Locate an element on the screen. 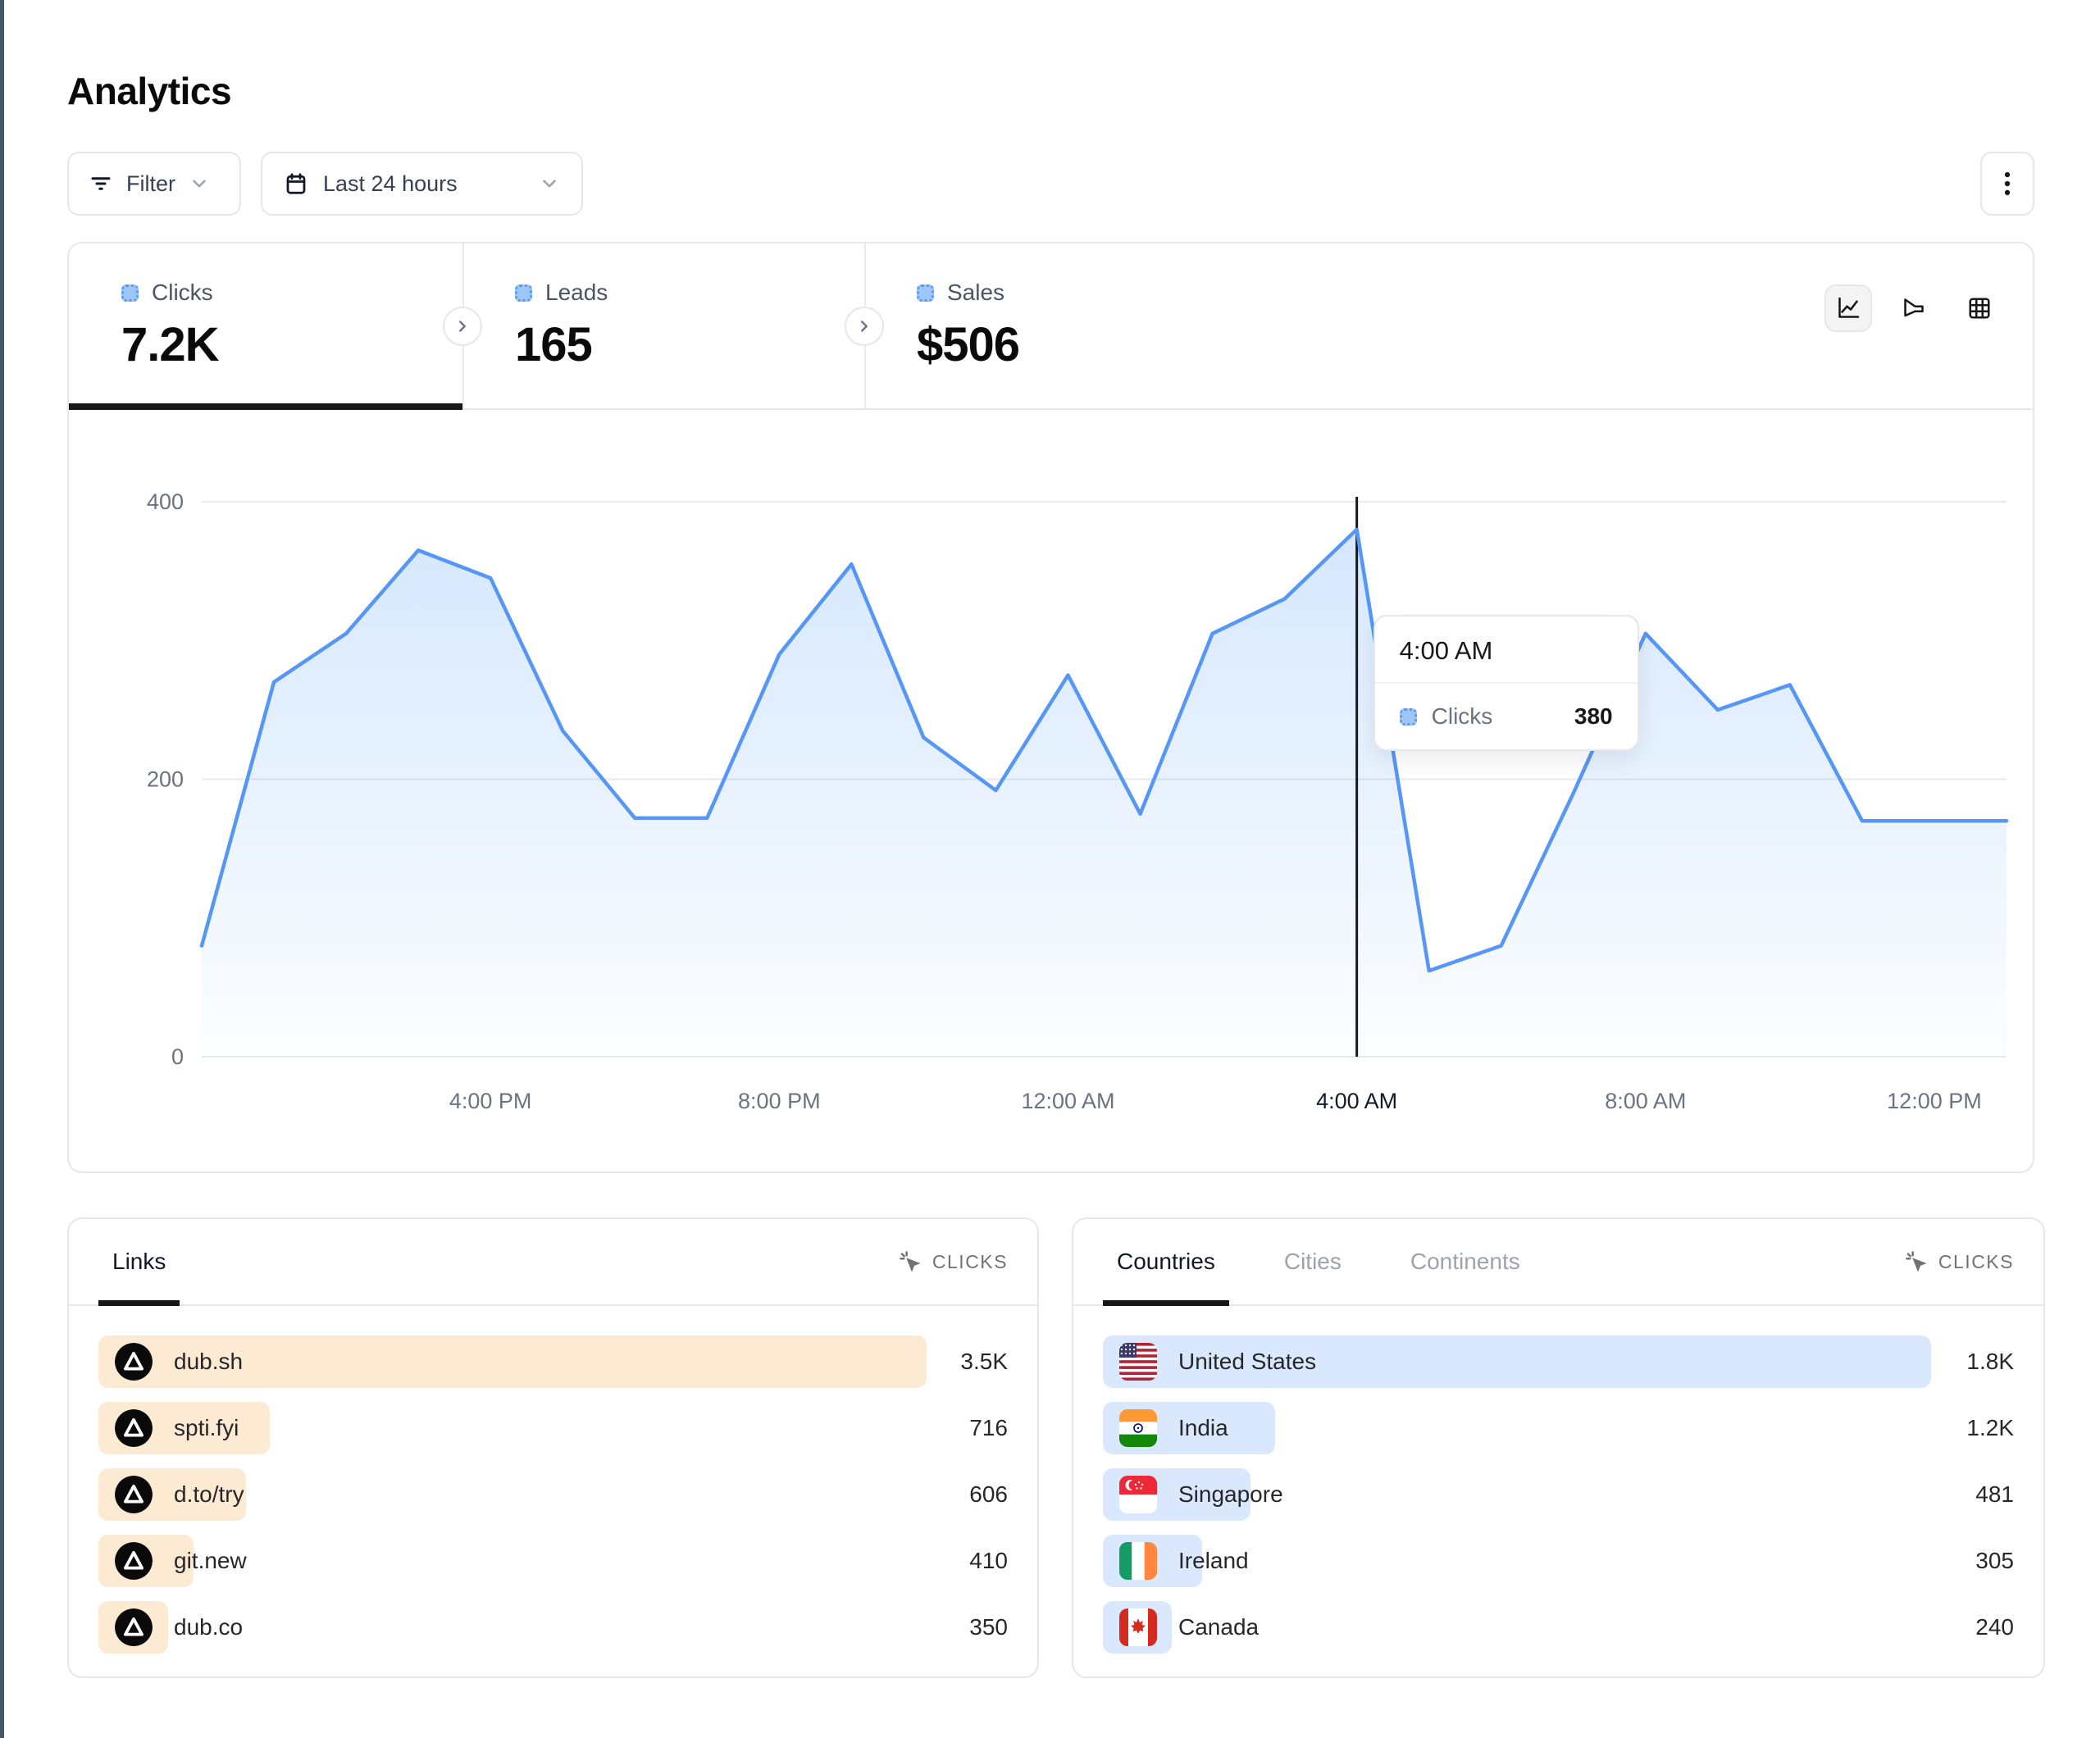 The width and height of the screenshot is (2100, 1738). panel-tab: Cities is located at coordinates (1312, 1261).